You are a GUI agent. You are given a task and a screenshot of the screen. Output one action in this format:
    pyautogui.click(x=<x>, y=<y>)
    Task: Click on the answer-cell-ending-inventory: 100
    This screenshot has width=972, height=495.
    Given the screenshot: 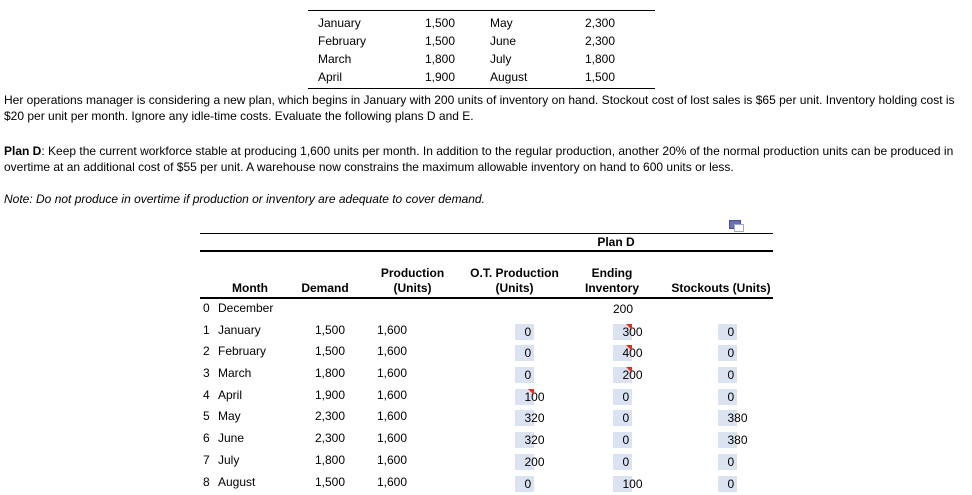 What is the action you would take?
    pyautogui.click(x=622, y=484)
    